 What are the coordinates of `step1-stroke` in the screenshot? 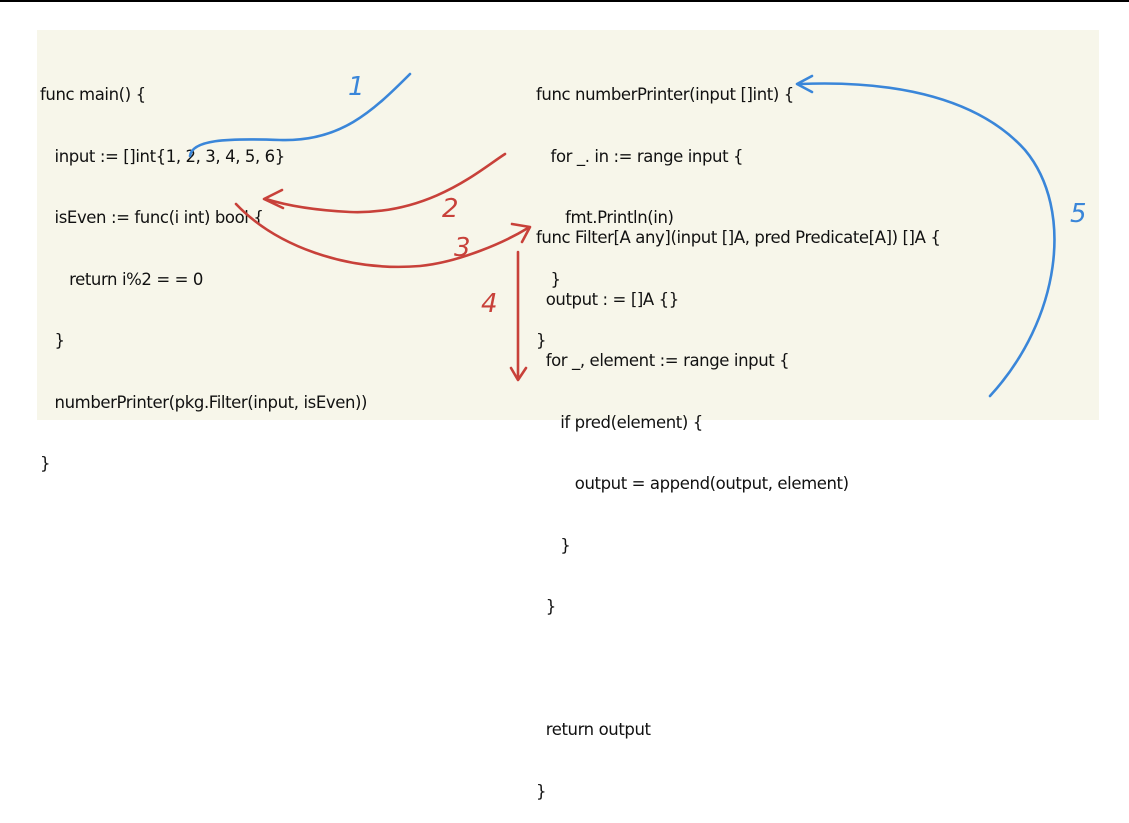 It's located at (300, 115).